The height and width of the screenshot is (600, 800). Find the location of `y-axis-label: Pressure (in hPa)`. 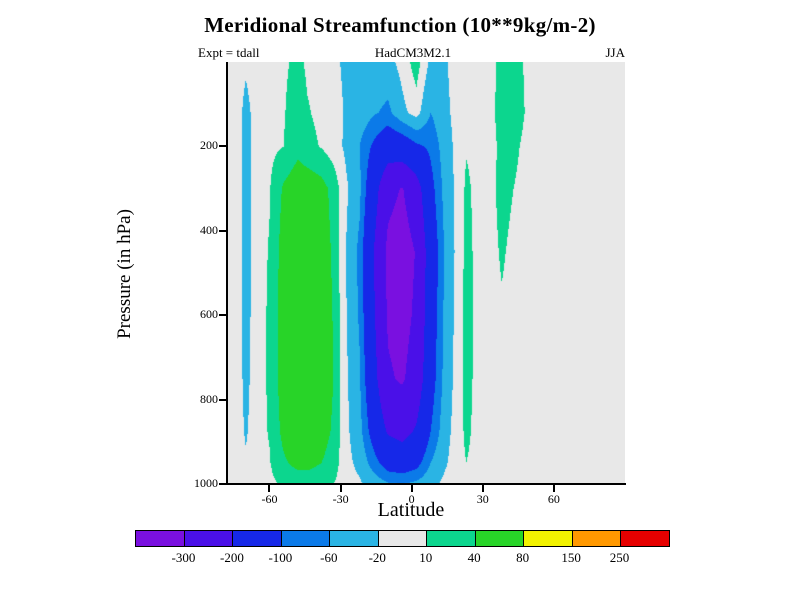

y-axis-label: Pressure (in hPa) is located at coordinates (124, 274).